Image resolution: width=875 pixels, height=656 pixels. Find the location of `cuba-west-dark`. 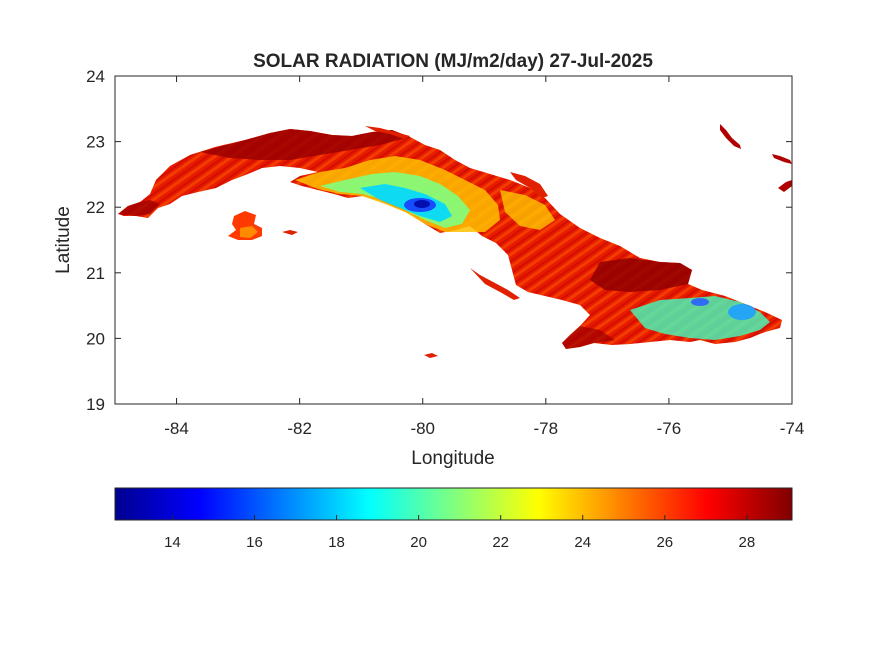

cuba-west-dark is located at coordinates (139, 208).